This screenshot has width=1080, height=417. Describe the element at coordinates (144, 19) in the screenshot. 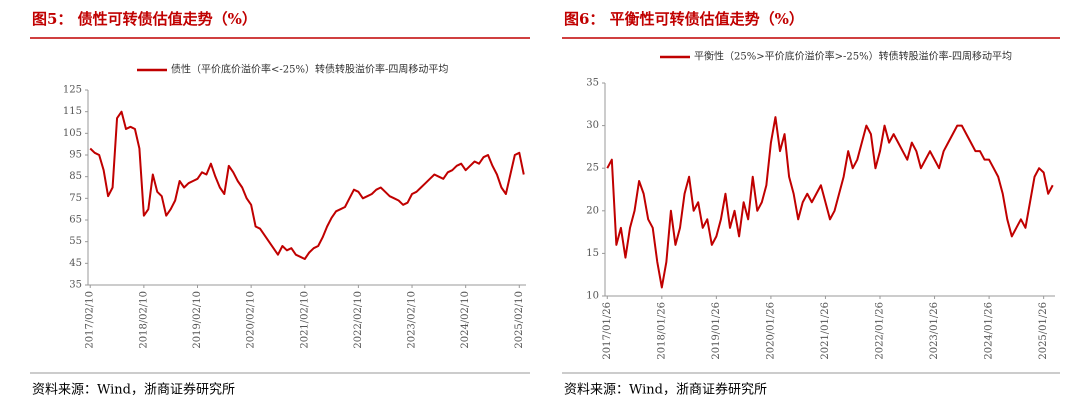

I see `chart-title: 图5： 债性可转债估值走势（%）` at that location.